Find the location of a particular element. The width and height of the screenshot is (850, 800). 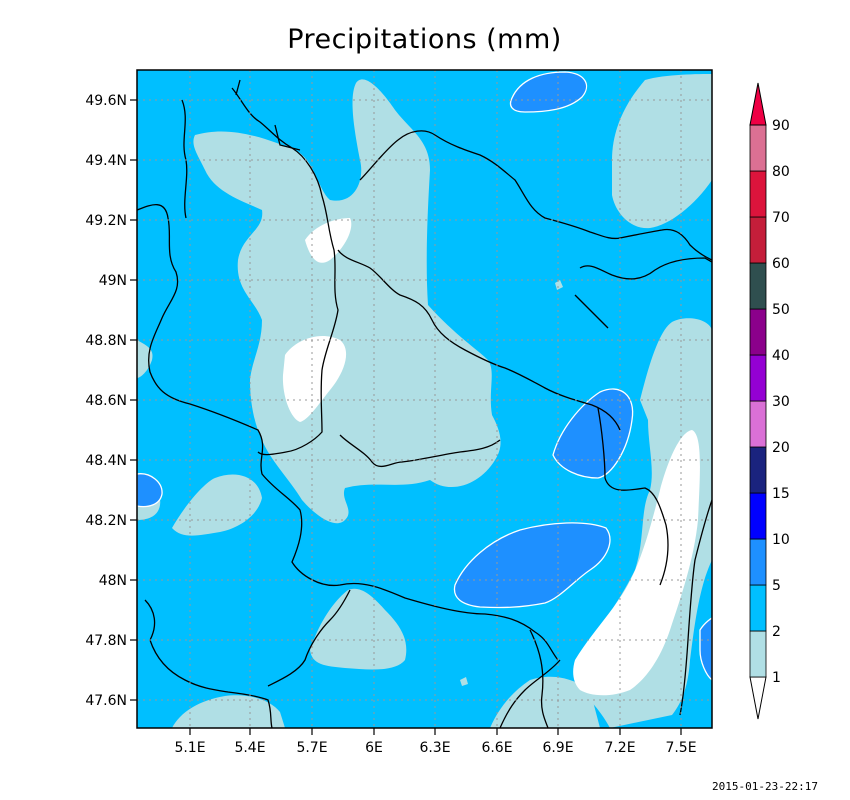

colorbar-level-label: 50 is located at coordinates (781, 310).